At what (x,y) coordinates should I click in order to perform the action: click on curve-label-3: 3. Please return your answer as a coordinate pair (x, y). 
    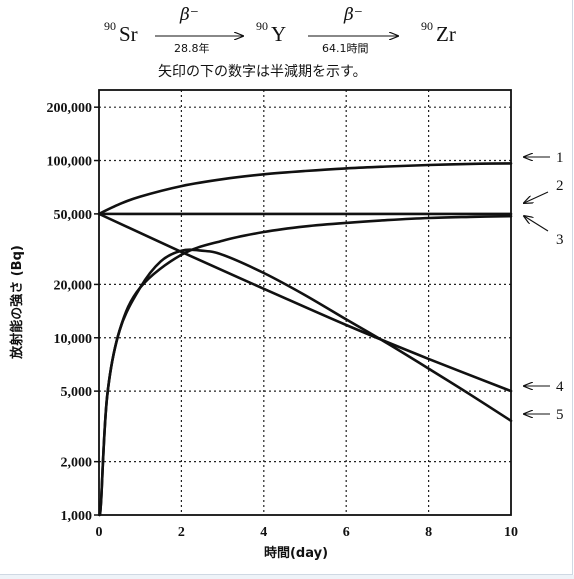
    Looking at the image, I should click on (560, 240).